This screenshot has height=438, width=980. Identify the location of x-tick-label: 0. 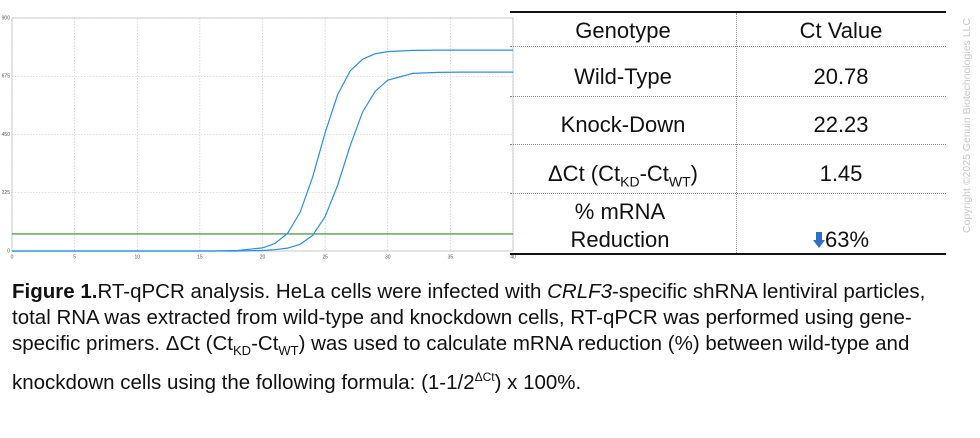
(12, 257).